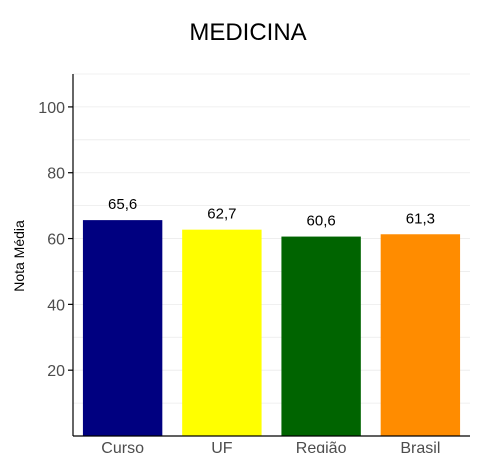 The width and height of the screenshot is (478, 453). What do you see at coordinates (56, 371) in the screenshot?
I see `y-tick-label: 20` at bounding box center [56, 371].